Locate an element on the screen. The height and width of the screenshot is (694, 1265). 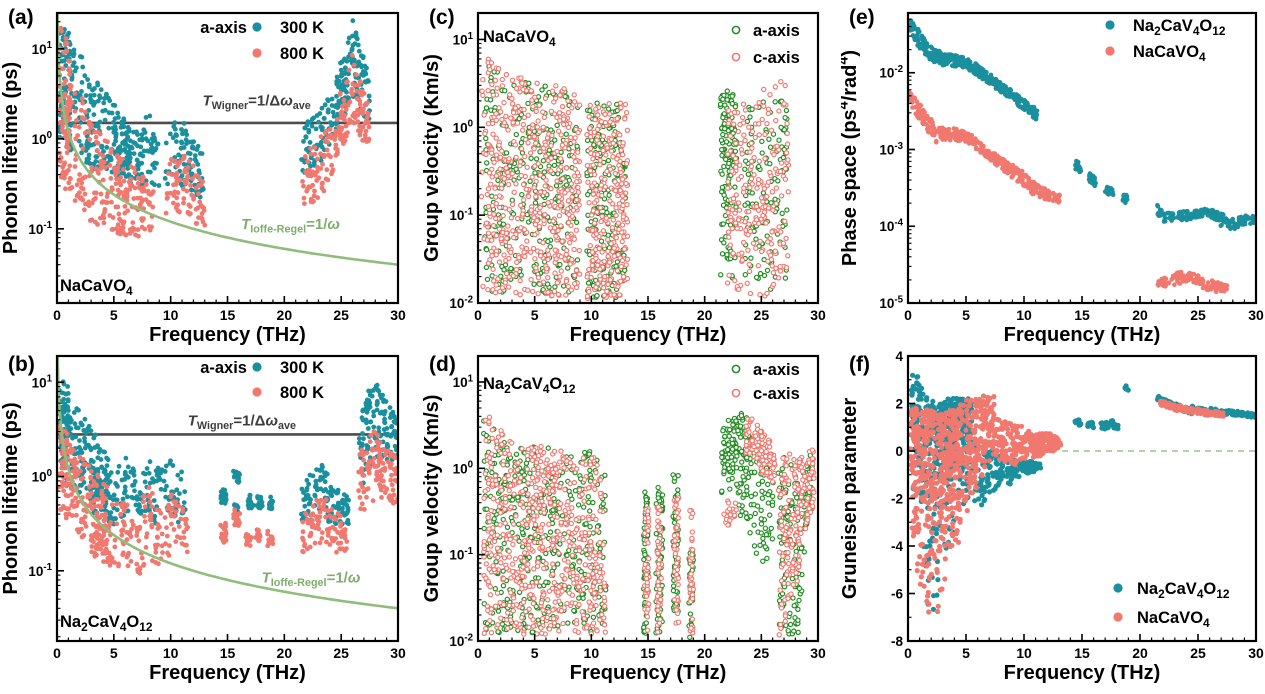
series-layer is located at coordinates (214, 128).